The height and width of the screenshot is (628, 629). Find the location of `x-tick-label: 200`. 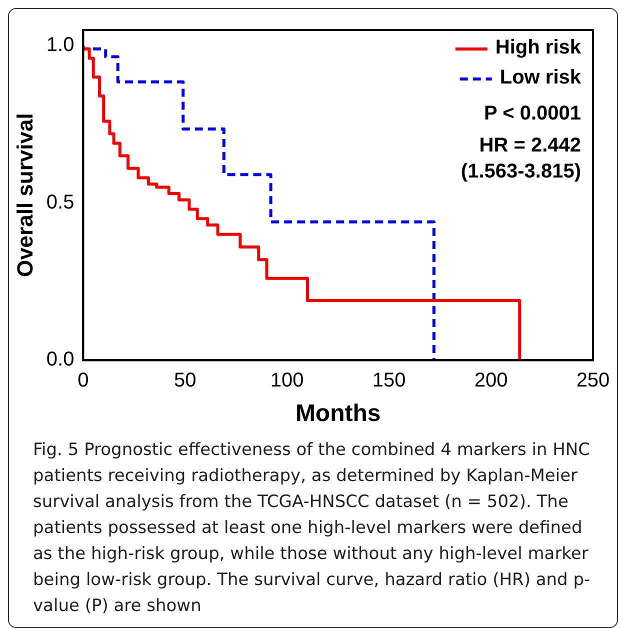

x-tick-label: 200 is located at coordinates (491, 381).